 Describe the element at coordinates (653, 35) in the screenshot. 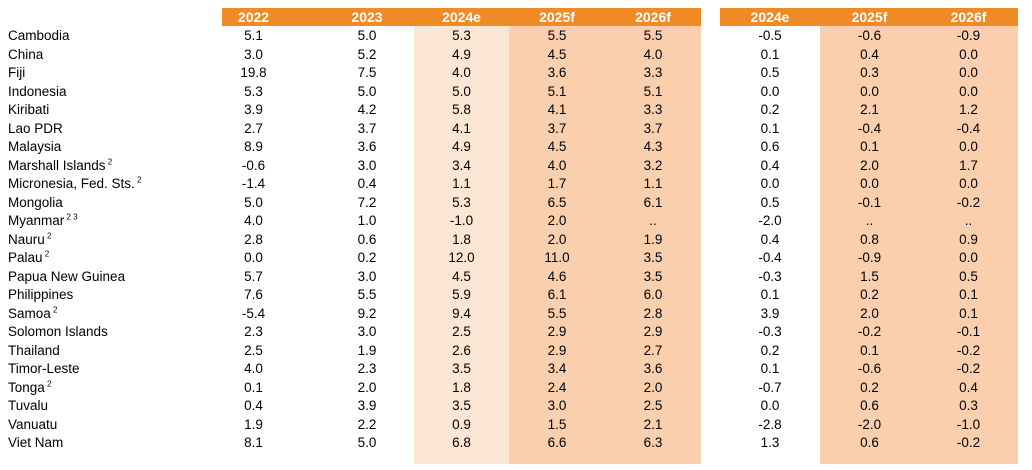

I see `value-2026f: 5.5` at that location.